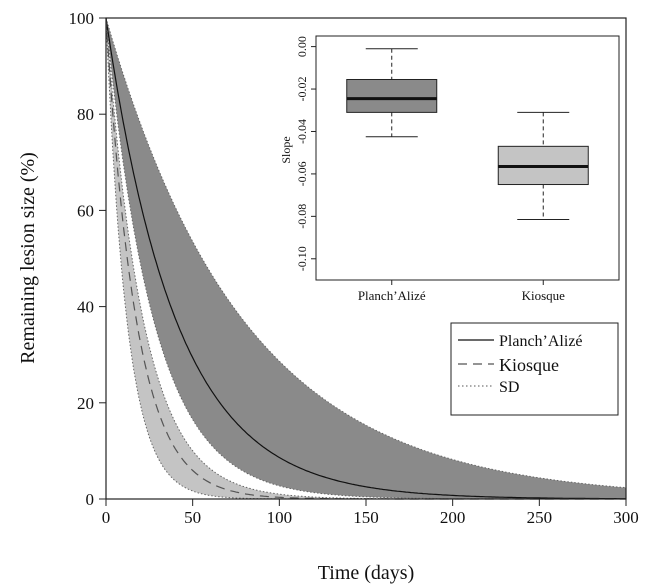  I want to click on inset-x-axis: Planch’Alizé Kiosque, so click(461, 291).